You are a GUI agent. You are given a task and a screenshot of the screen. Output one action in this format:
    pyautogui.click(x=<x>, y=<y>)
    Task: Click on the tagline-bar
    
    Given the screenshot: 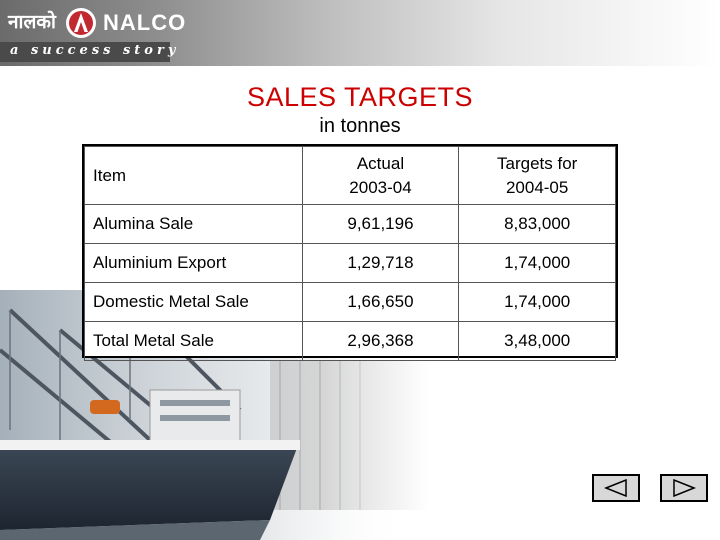 What is the action you would take?
    pyautogui.click(x=85, y=52)
    